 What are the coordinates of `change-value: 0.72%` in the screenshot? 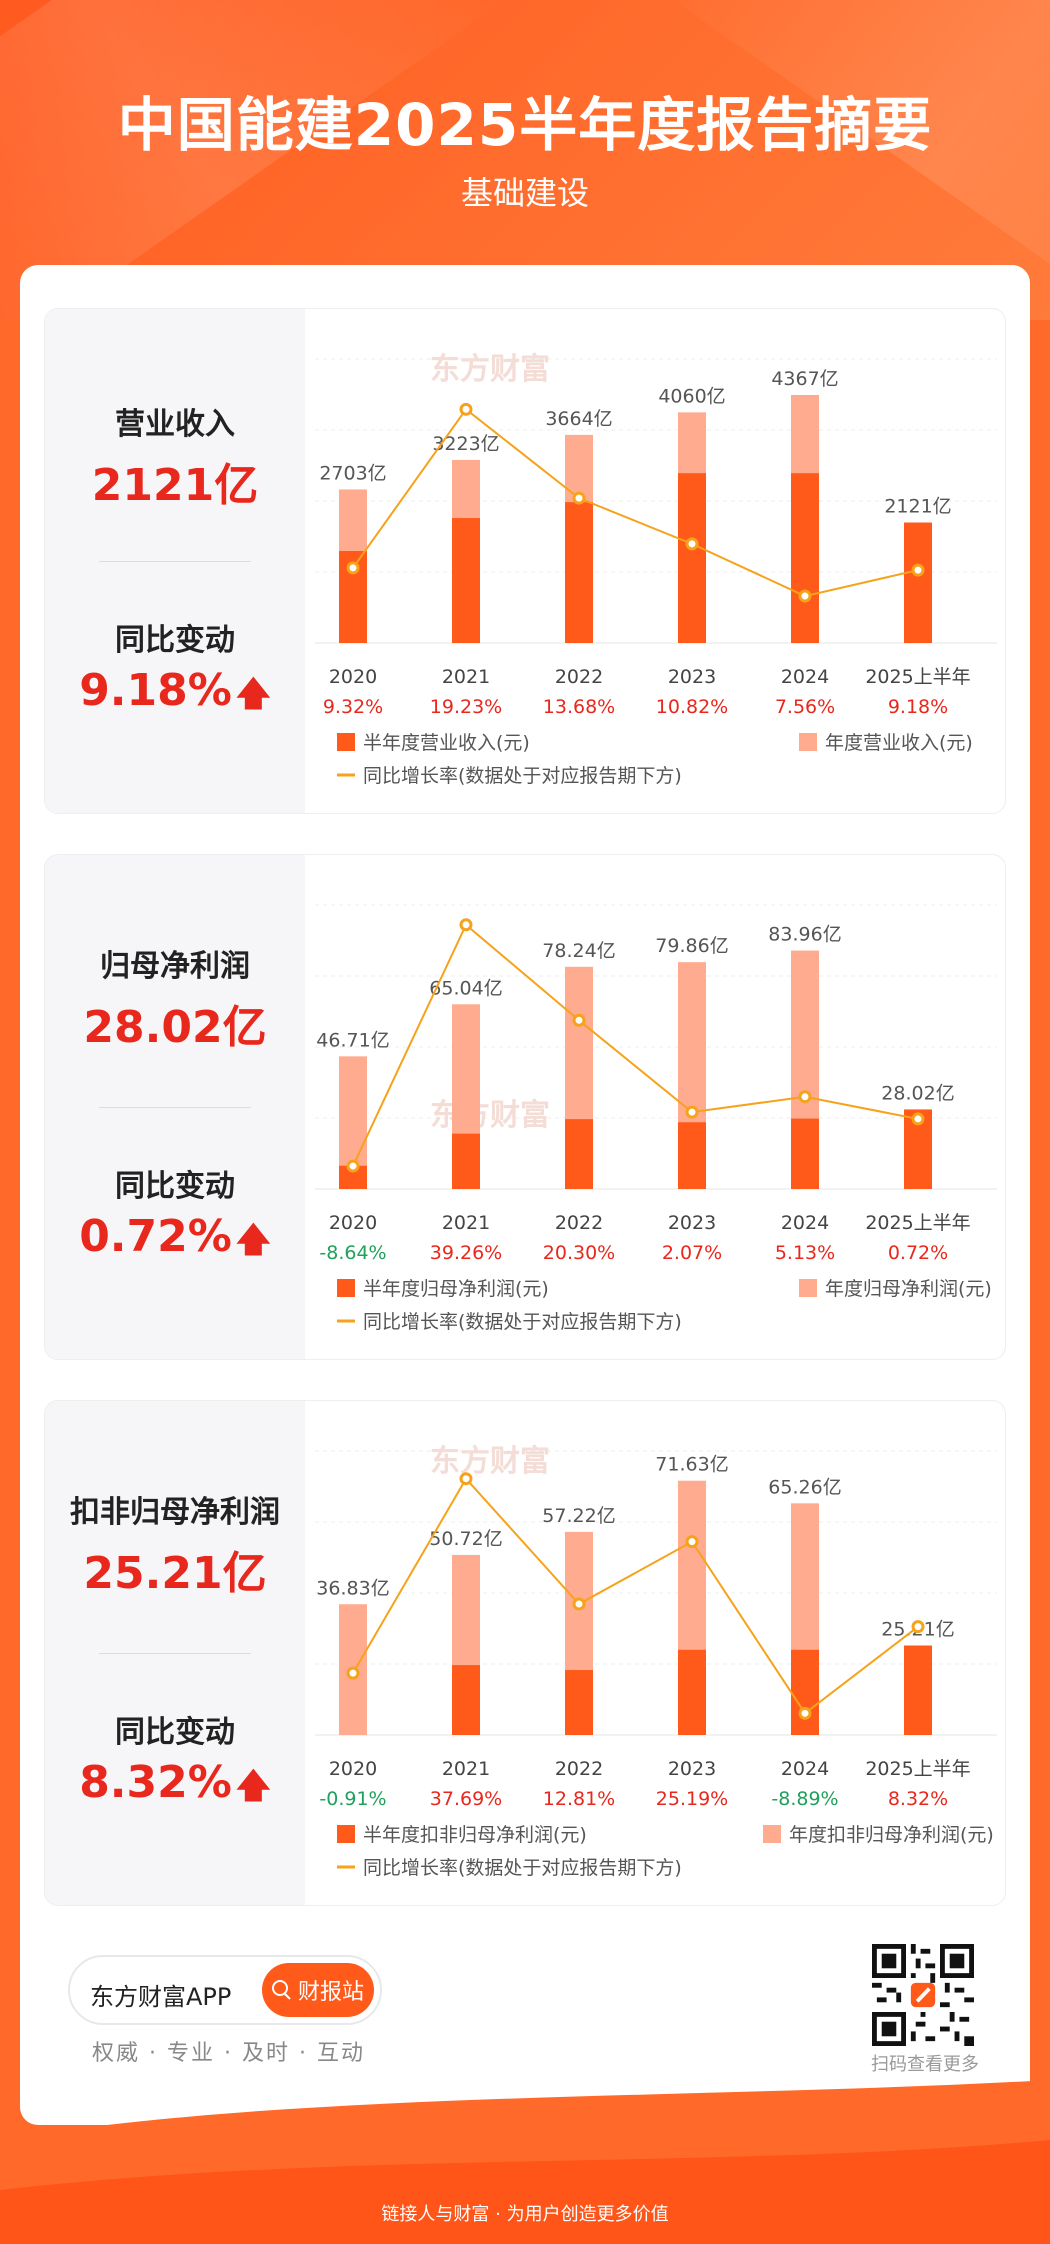 It's located at (155, 1236).